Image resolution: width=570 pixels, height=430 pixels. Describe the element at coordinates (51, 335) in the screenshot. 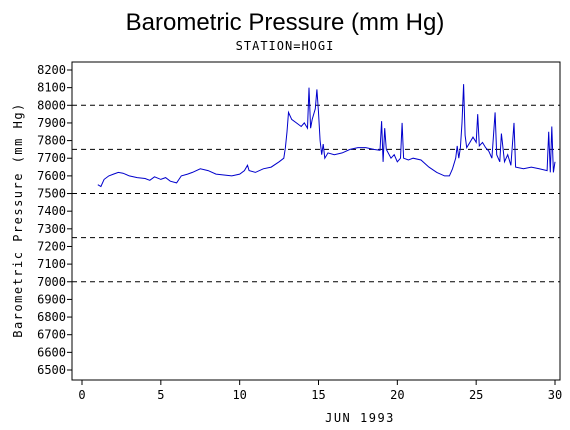

I see `y-tick-label: 6700` at that location.